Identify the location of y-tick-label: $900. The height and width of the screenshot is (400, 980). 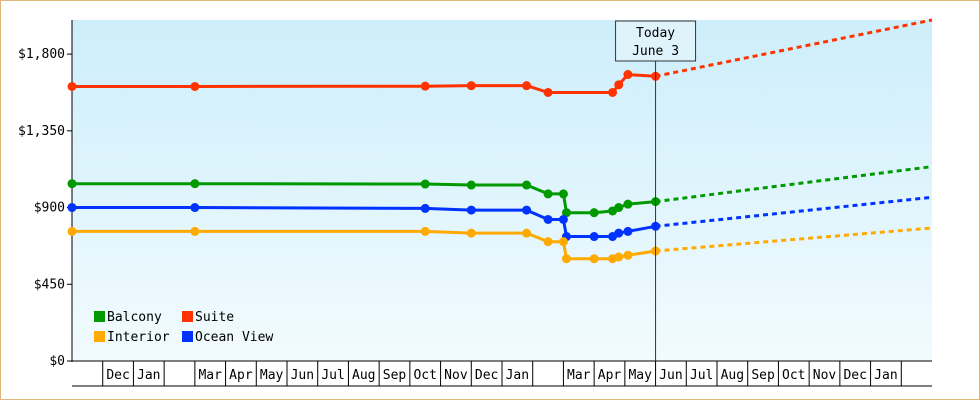
(49, 208).